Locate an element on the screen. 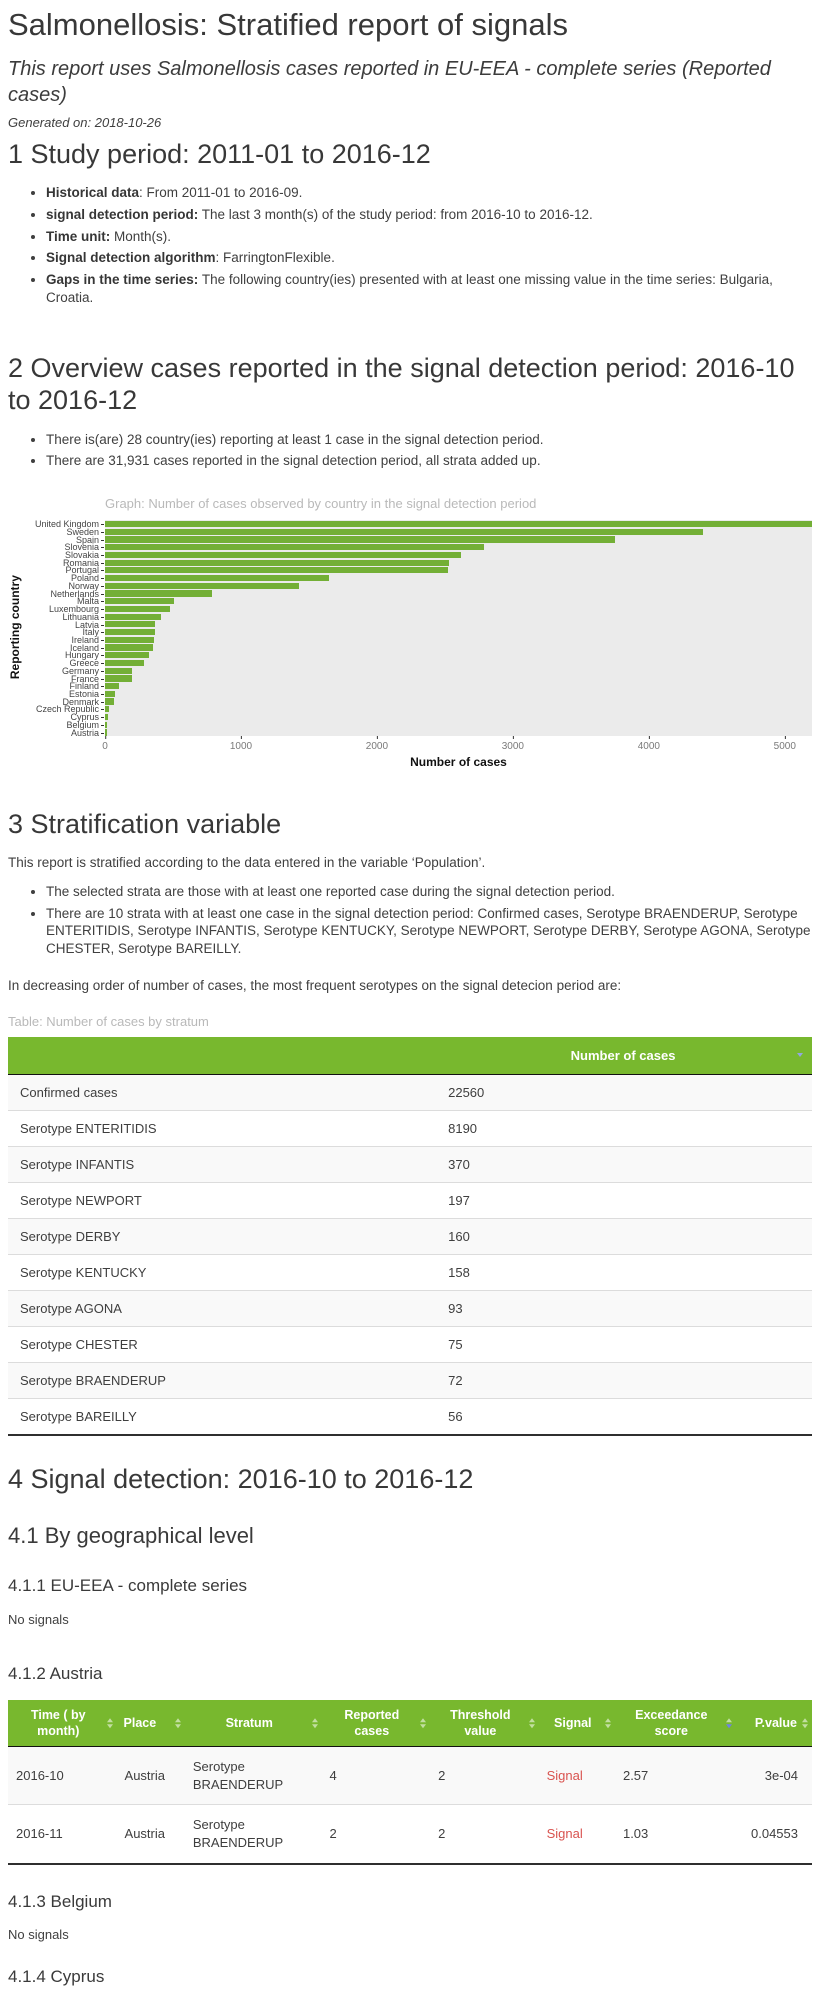 Image resolution: width=820 pixels, height=2004 pixels. sort-header: P.value is located at coordinates (773, 1723).